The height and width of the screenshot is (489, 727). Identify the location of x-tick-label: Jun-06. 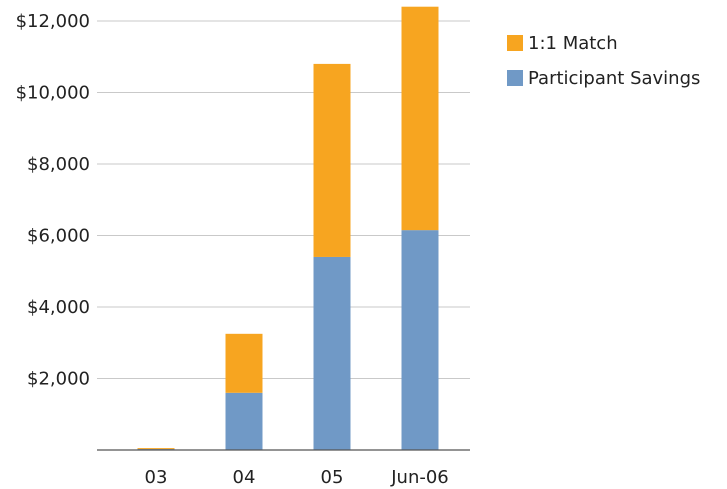
(419, 477).